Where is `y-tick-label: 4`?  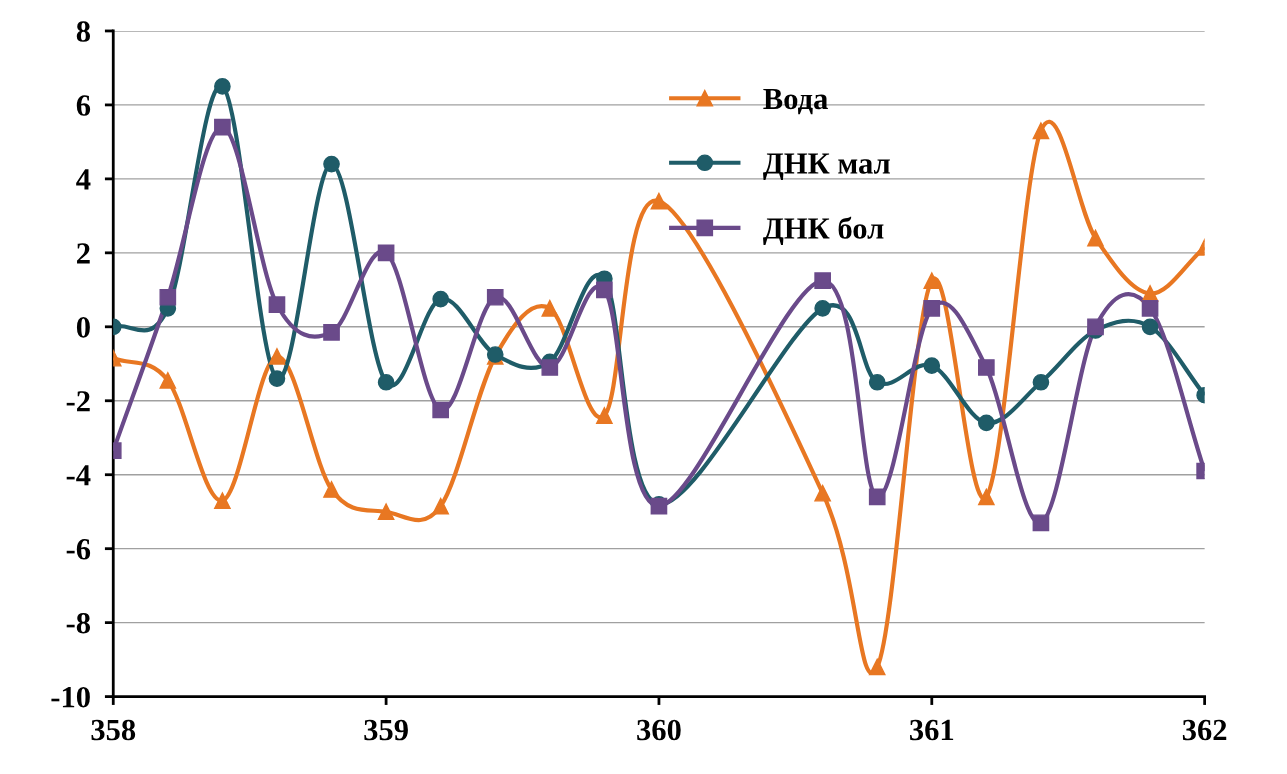
y-tick-label: 4 is located at coordinates (83, 179).